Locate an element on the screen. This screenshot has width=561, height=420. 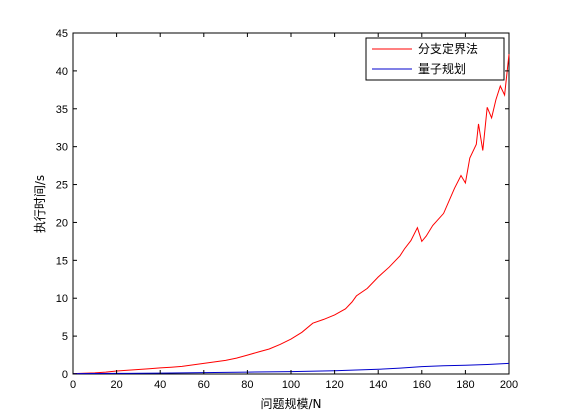
y-tick-label: 20 is located at coordinates (62, 223).